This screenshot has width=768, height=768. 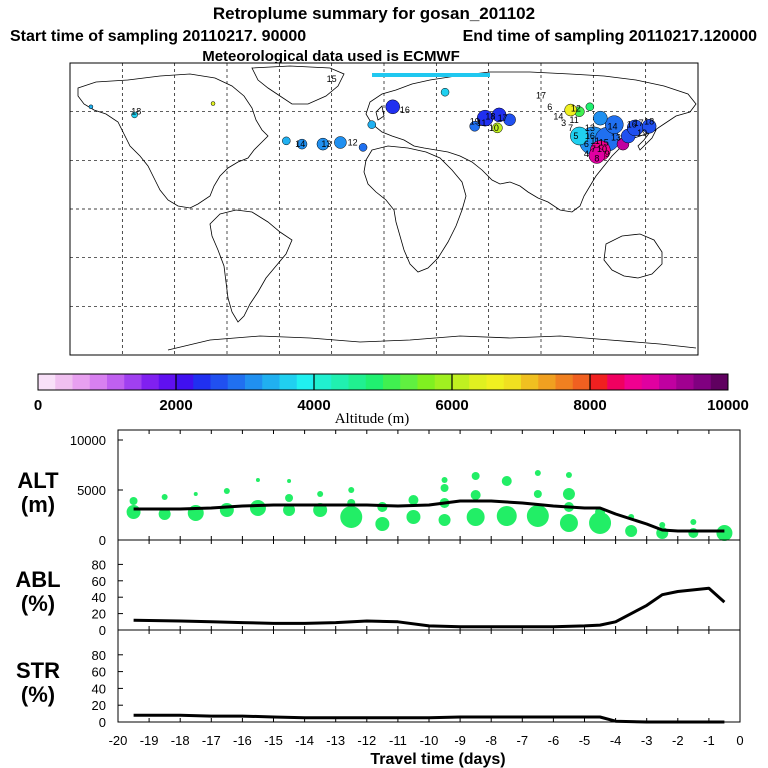 What do you see at coordinates (136, 112) in the screenshot?
I see `plume-age-label: 18` at bounding box center [136, 112].